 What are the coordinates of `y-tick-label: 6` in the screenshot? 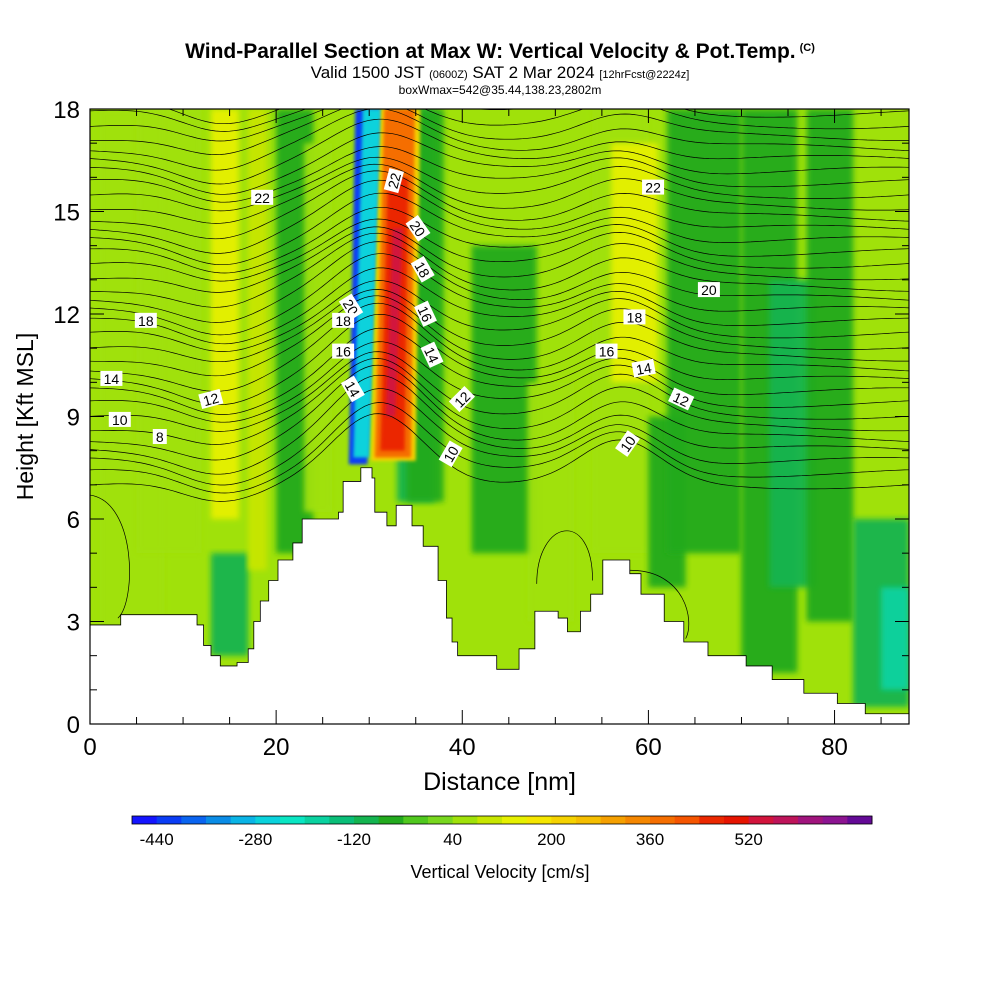 It's located at (73, 520).